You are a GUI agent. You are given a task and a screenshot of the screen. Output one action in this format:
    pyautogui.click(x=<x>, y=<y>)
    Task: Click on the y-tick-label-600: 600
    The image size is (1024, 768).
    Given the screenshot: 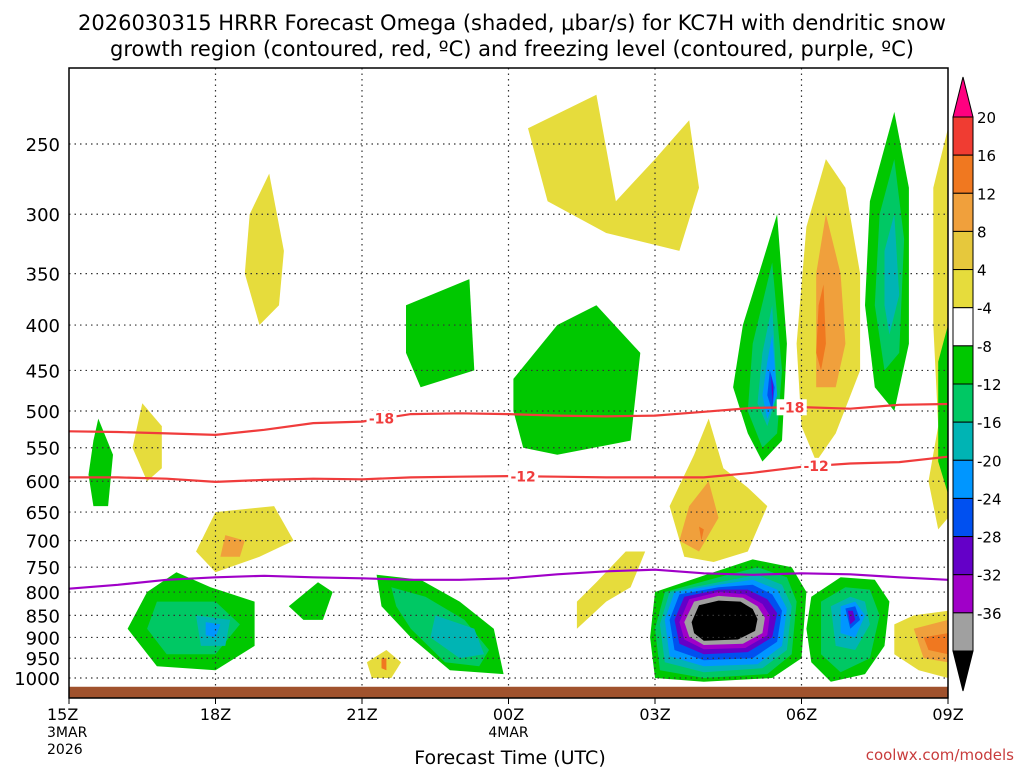 What is the action you would take?
    pyautogui.click(x=43, y=482)
    